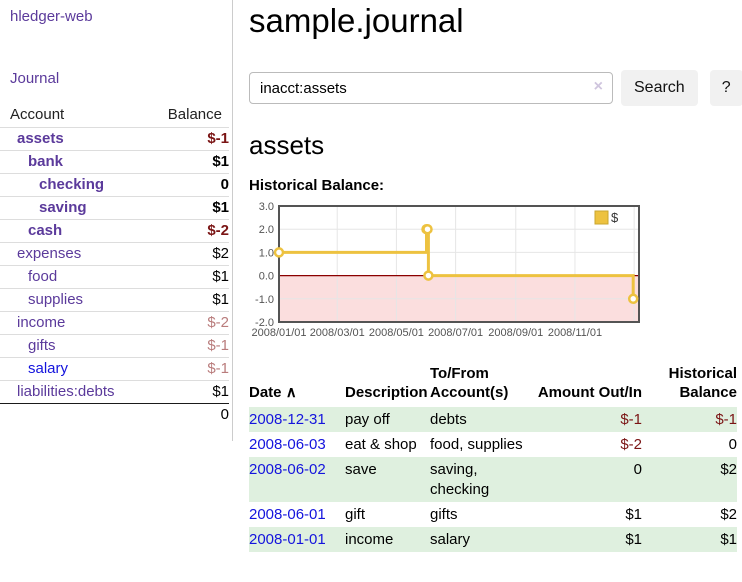  What do you see at coordinates (42, 345) in the screenshot?
I see `account-link-gifts: gifts` at bounding box center [42, 345].